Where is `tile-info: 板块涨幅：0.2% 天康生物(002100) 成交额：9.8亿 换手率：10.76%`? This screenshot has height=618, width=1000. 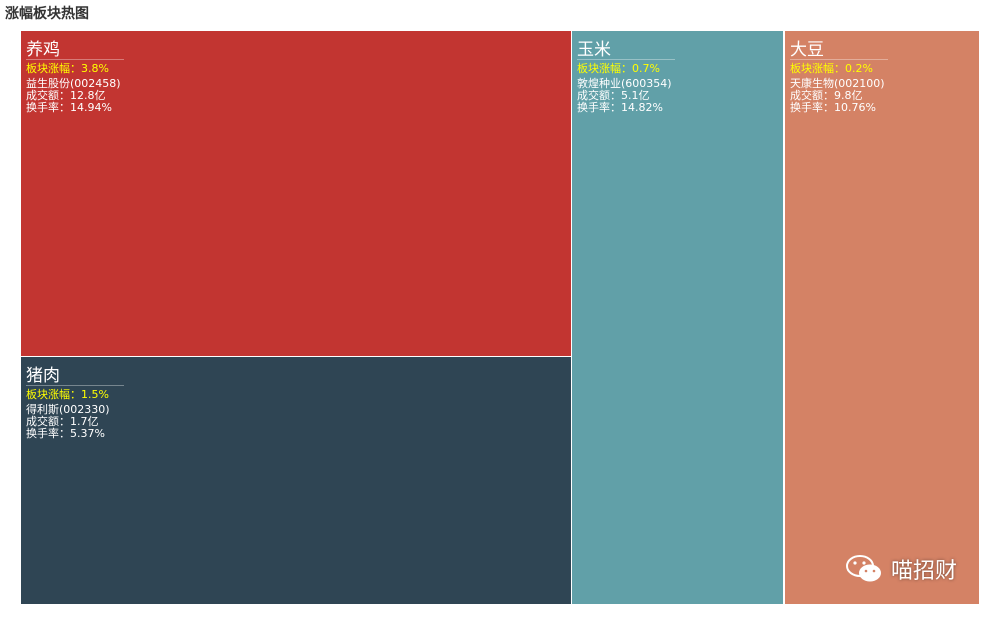
tile-info: 板块涨幅：0.2% 天康生物(002100) 成交额：9.8亿 换手率：10.76% is located at coordinates (837, 88).